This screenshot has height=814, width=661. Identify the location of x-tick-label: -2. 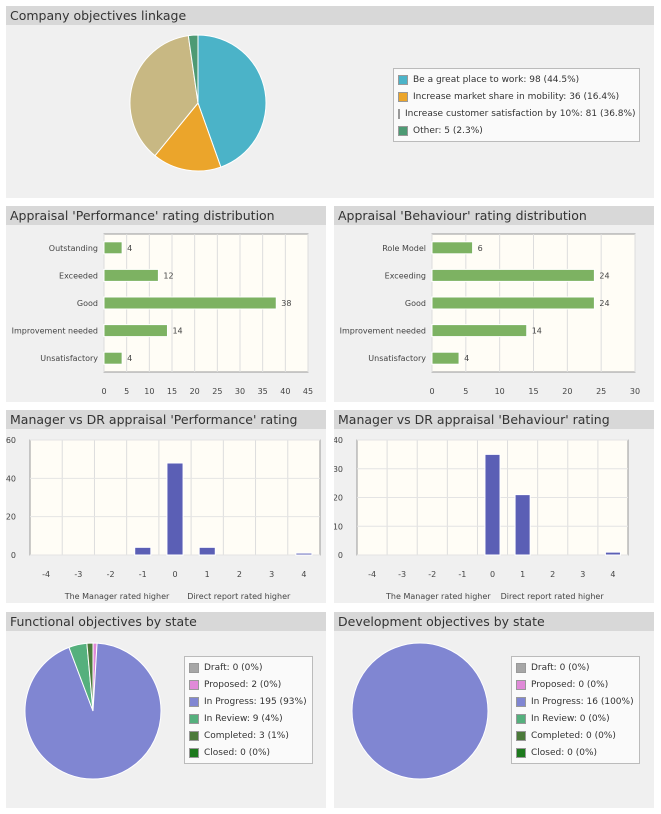
(111, 574).